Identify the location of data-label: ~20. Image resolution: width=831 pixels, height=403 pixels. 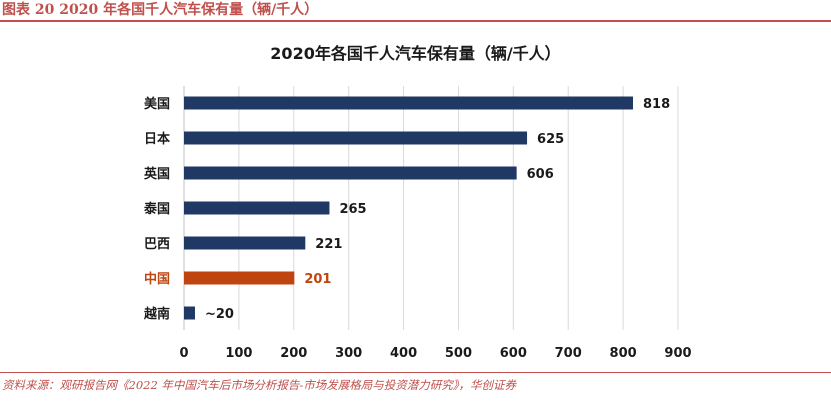
(219, 314).